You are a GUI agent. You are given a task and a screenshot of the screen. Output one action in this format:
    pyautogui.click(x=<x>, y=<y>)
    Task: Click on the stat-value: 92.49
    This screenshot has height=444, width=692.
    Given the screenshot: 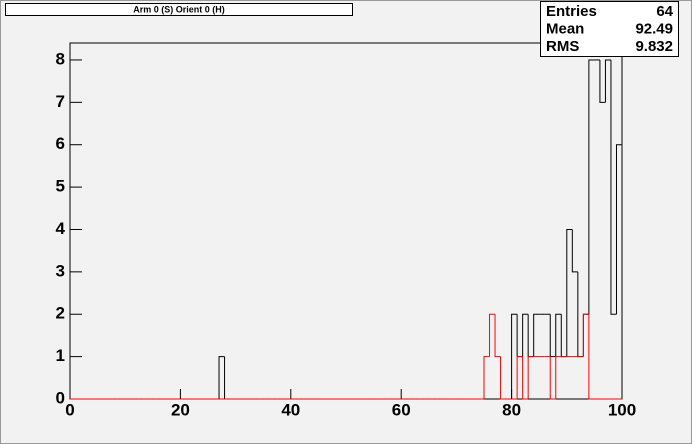 What is the action you would take?
    pyautogui.click(x=654, y=28)
    